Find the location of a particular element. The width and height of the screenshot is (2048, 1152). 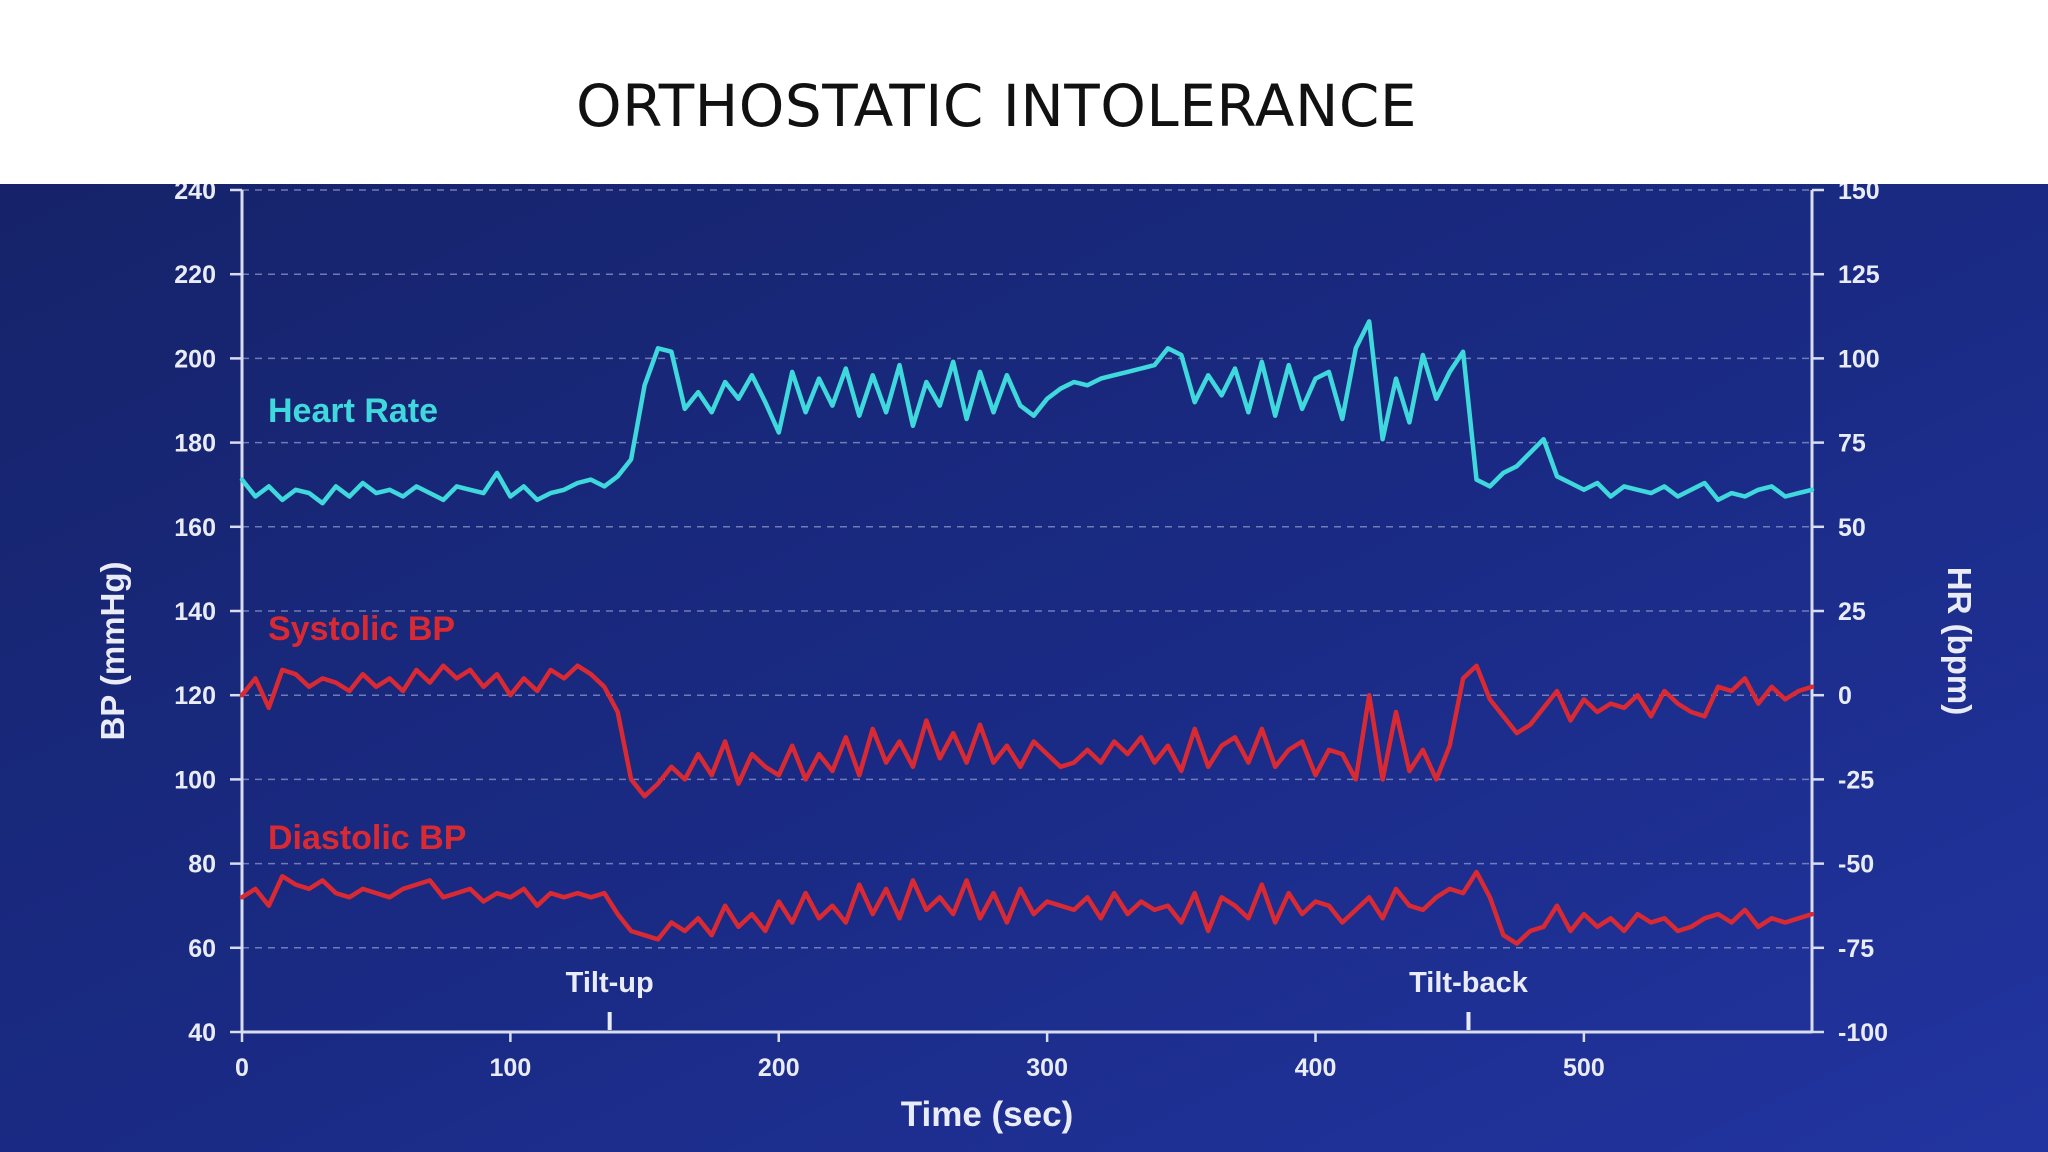

y2-tick-label: 100 is located at coordinates (1859, 359).